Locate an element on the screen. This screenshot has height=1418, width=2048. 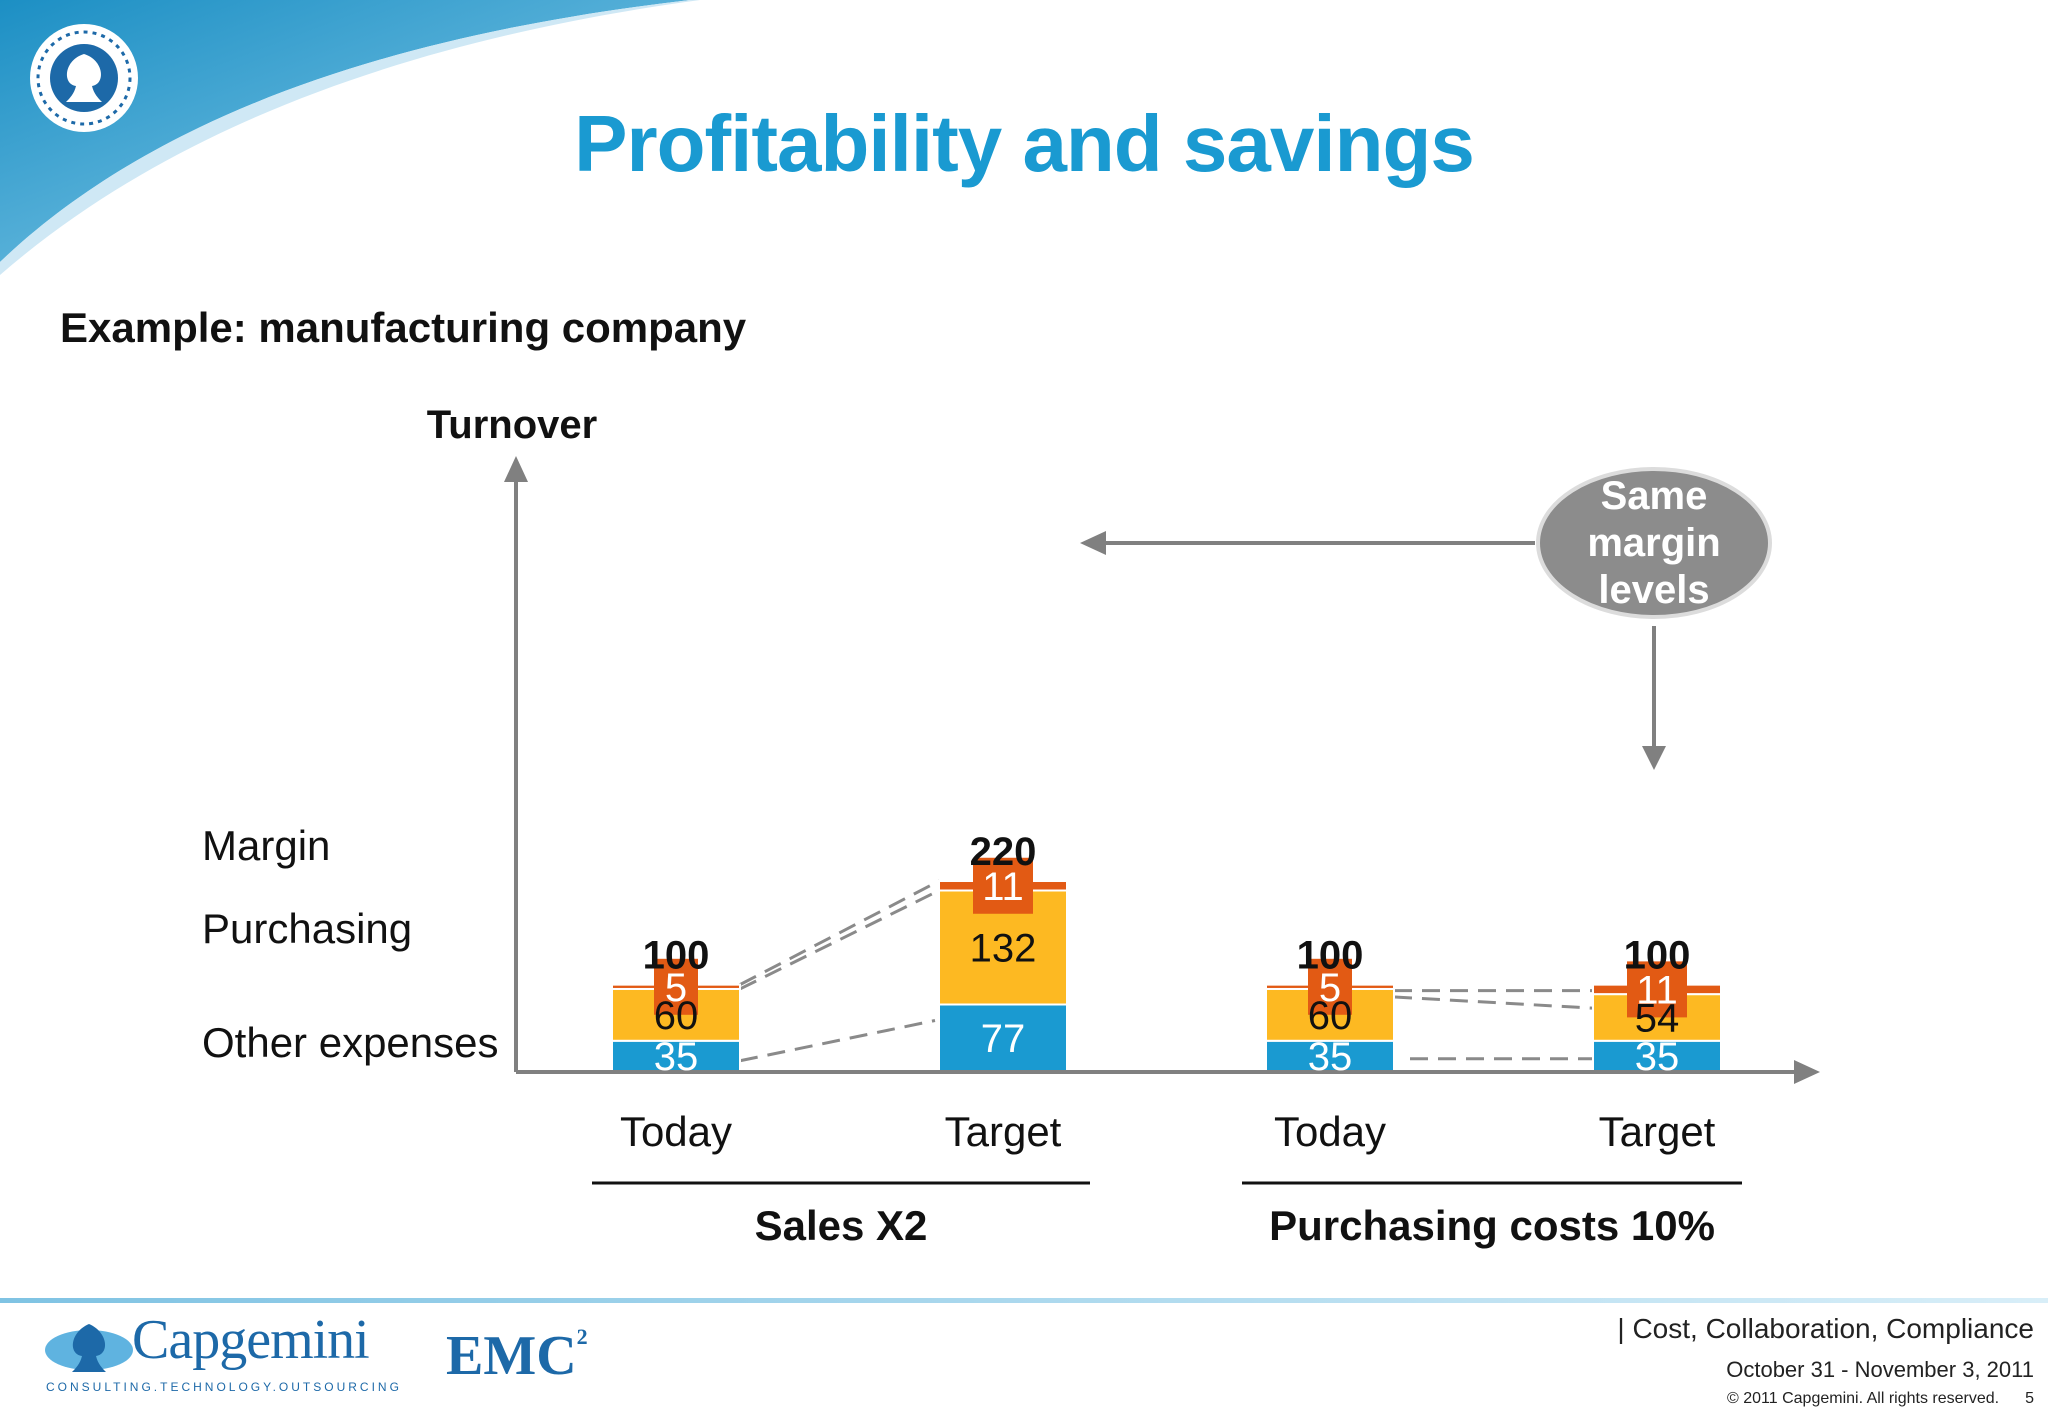
connector-sales-other-top is located at coordinates (837, 1041).